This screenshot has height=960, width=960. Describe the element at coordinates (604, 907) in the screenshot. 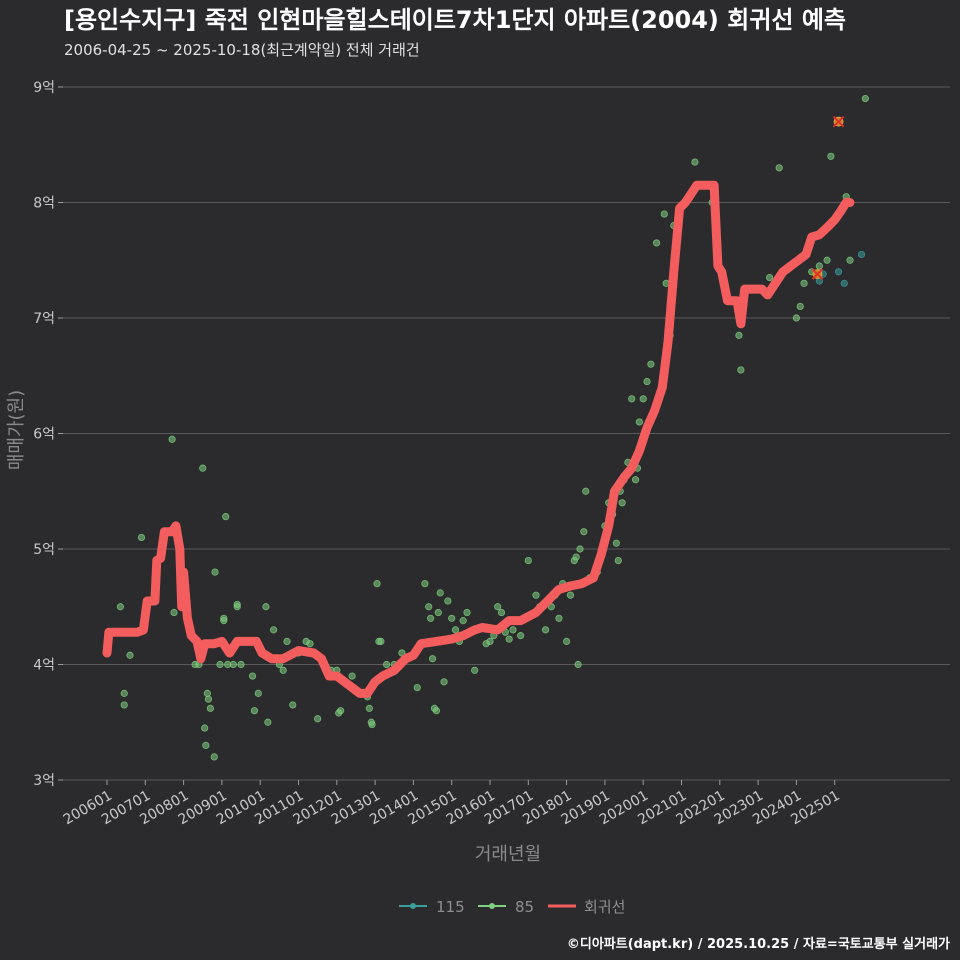

I see `legend-label-regression: 회귀선` at that location.